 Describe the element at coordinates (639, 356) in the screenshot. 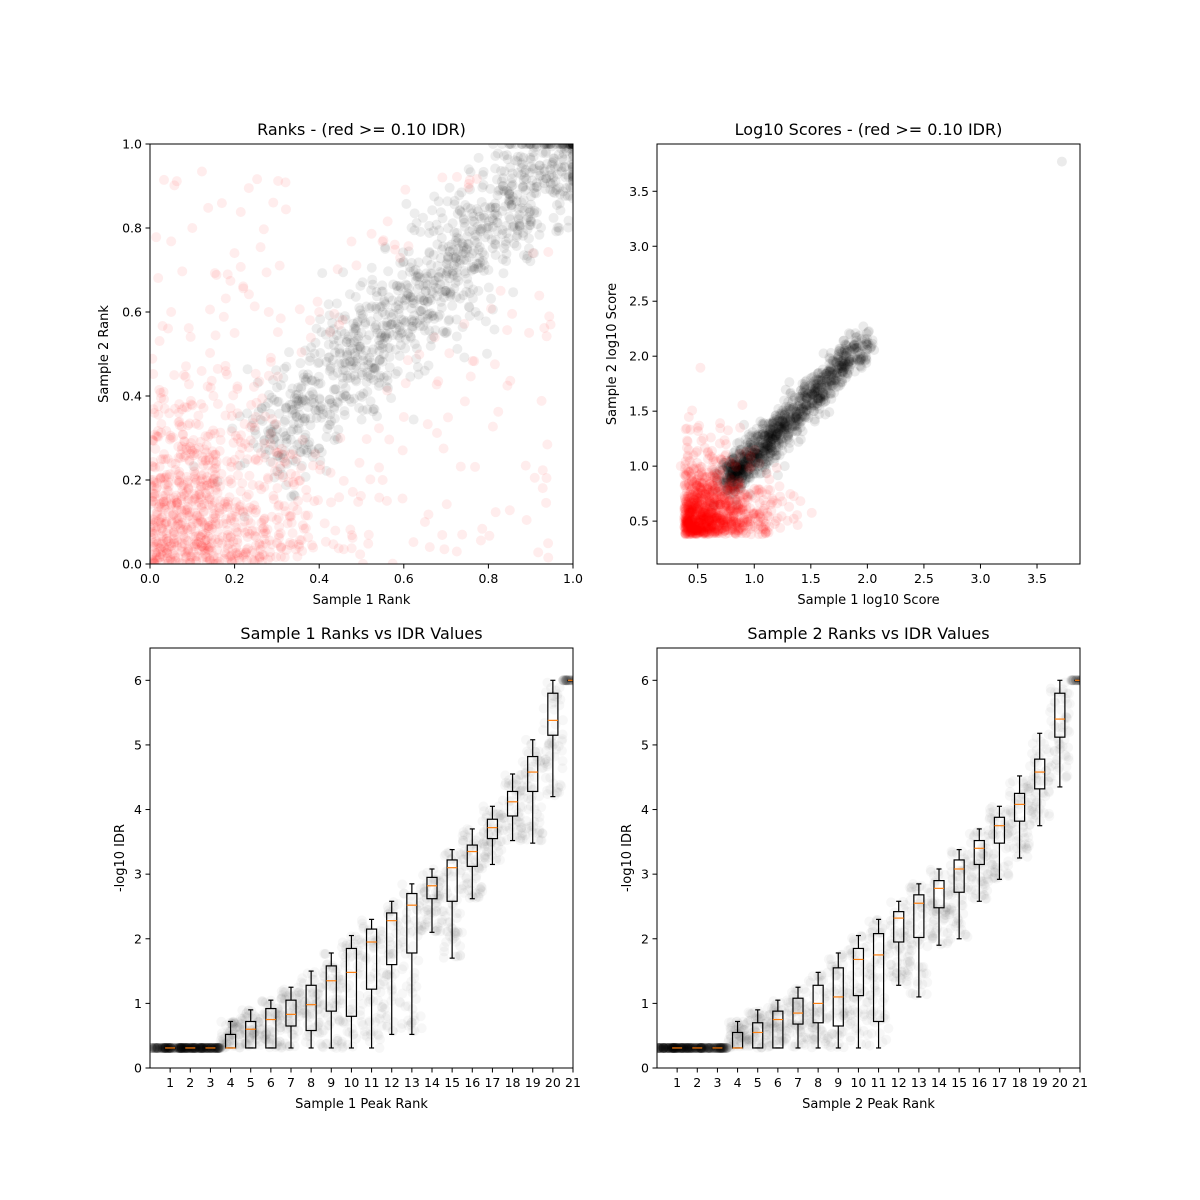

I see `y-tick-label: 2.0` at that location.